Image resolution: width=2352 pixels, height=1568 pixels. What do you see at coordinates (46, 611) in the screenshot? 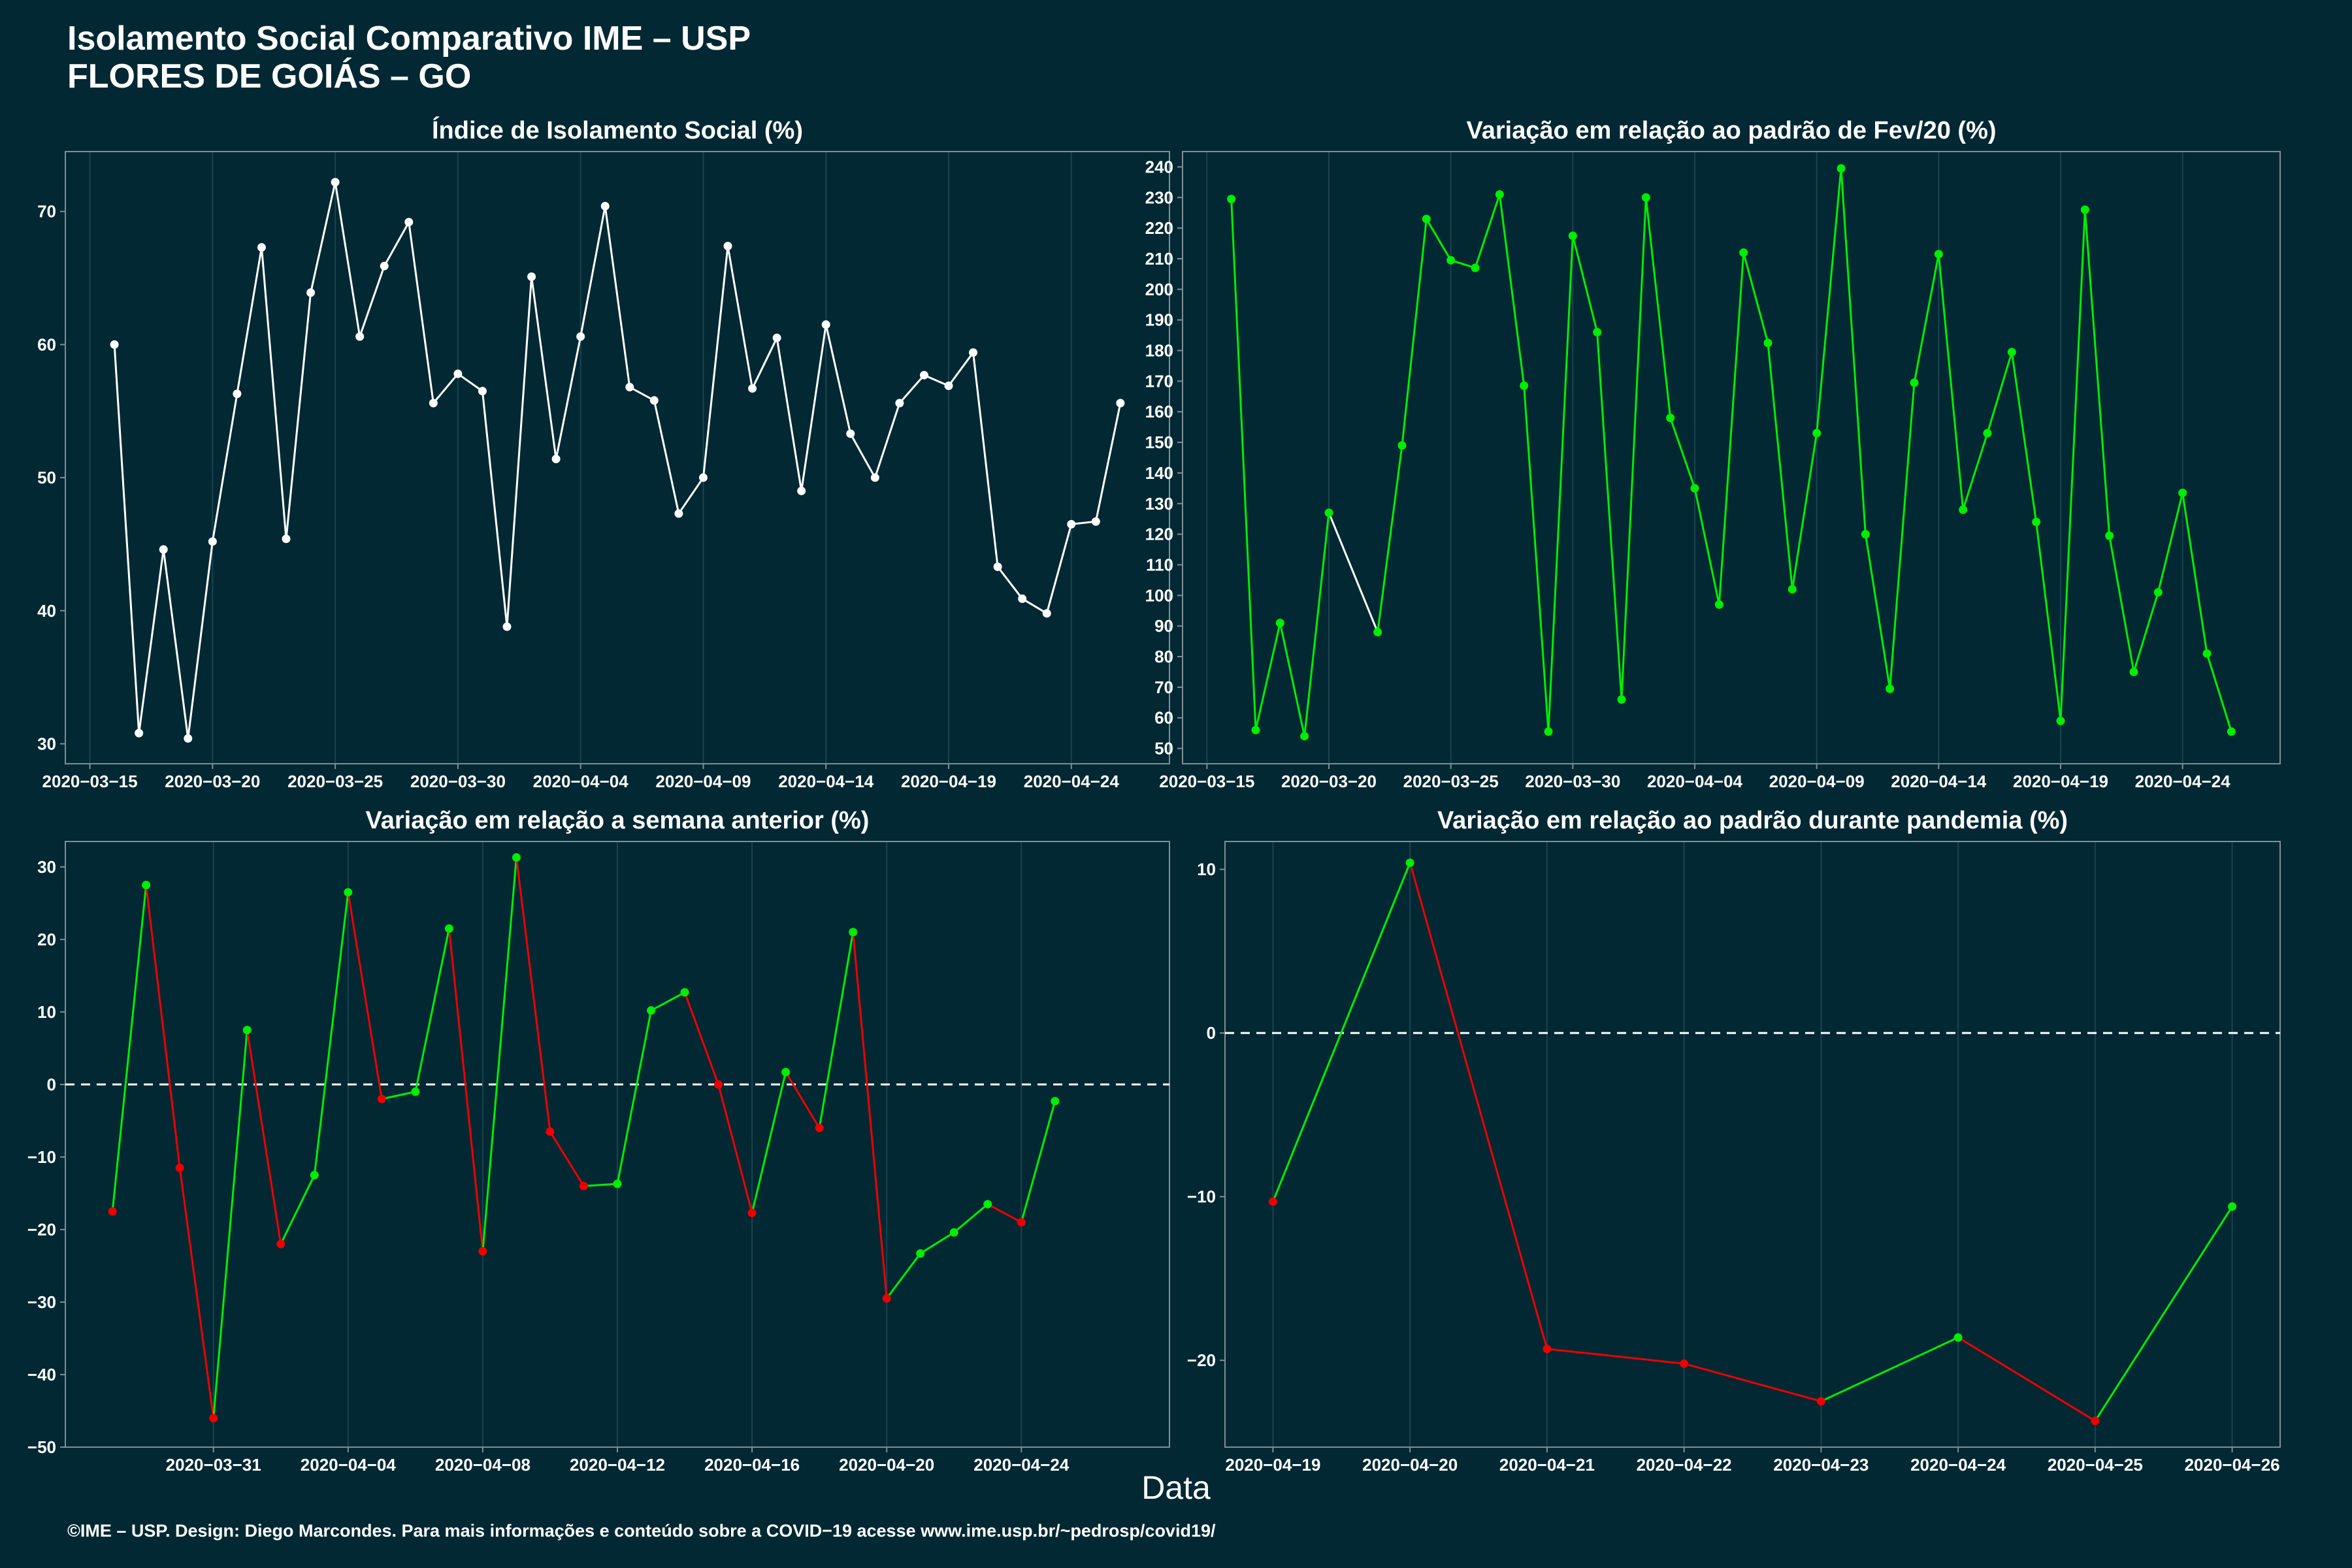
I see `y-tick-label: 40` at bounding box center [46, 611].